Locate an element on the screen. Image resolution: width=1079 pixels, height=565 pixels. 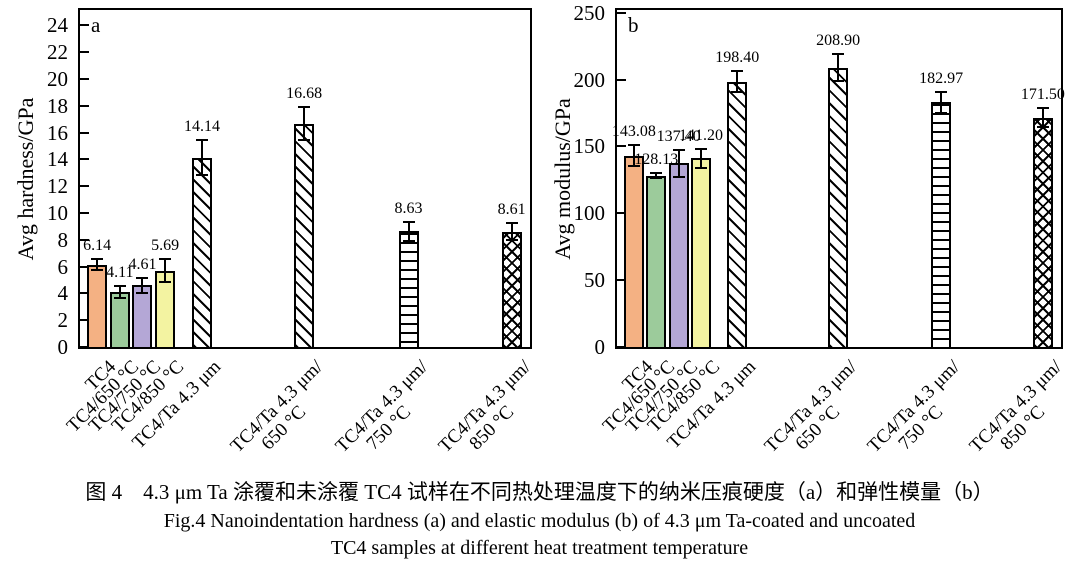
value-label-a-3: 5.69 is located at coordinates (165, 246).